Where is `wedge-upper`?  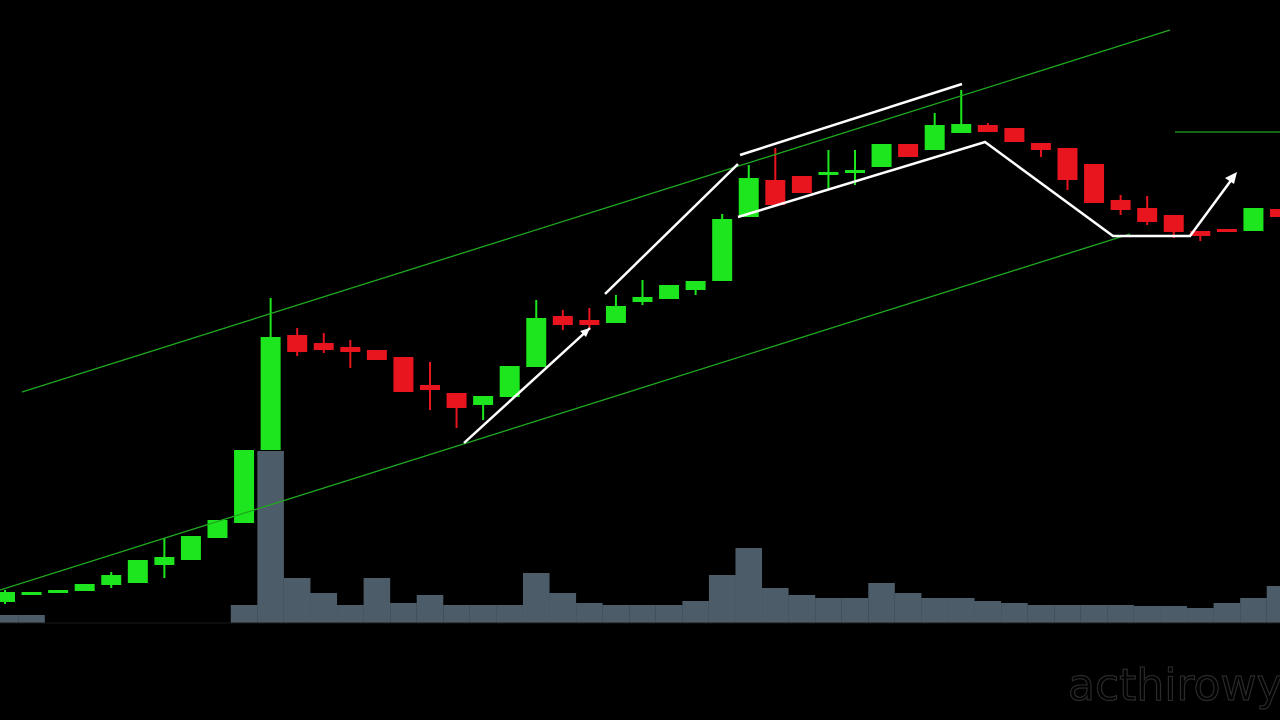
wedge-upper is located at coordinates (851, 119).